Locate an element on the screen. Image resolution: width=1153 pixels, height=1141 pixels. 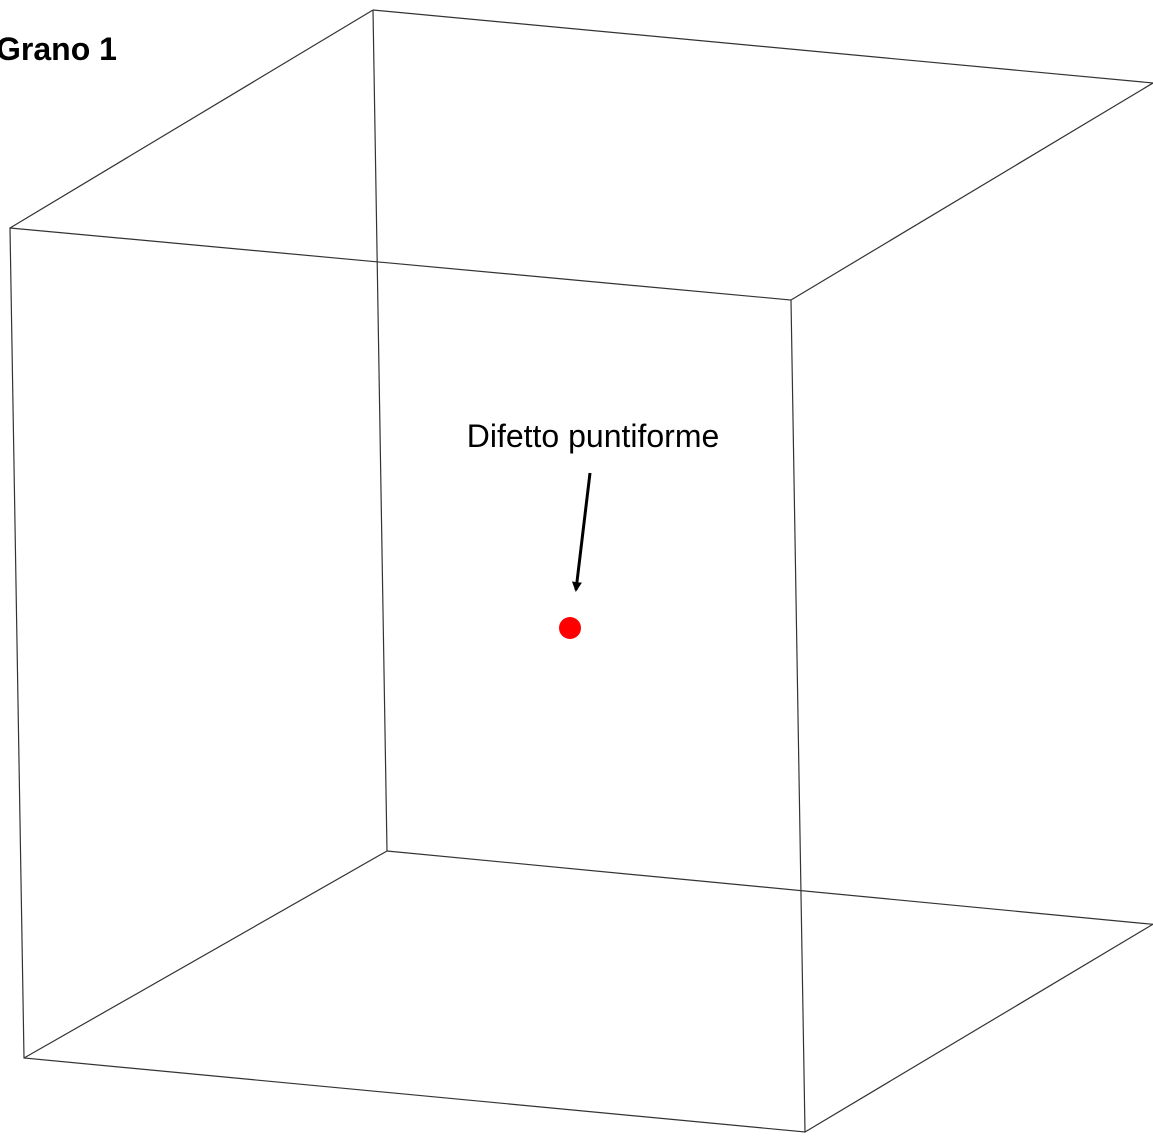
point-defect is located at coordinates (570, 628).